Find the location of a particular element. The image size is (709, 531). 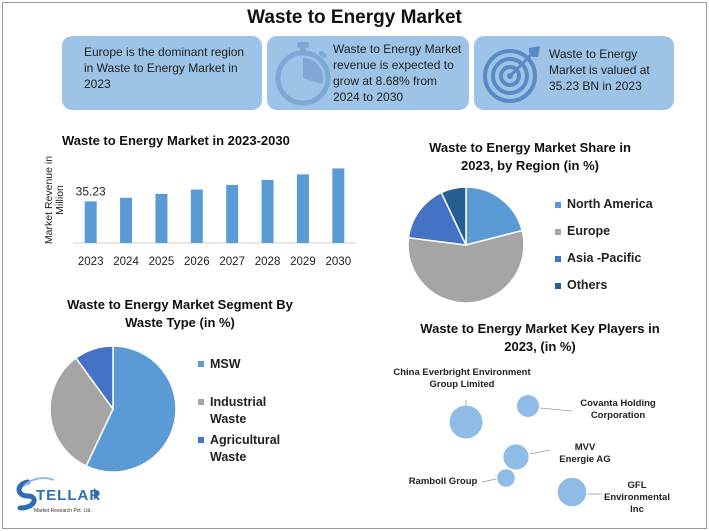

legend-label: Asia -Pacific is located at coordinates (604, 258).